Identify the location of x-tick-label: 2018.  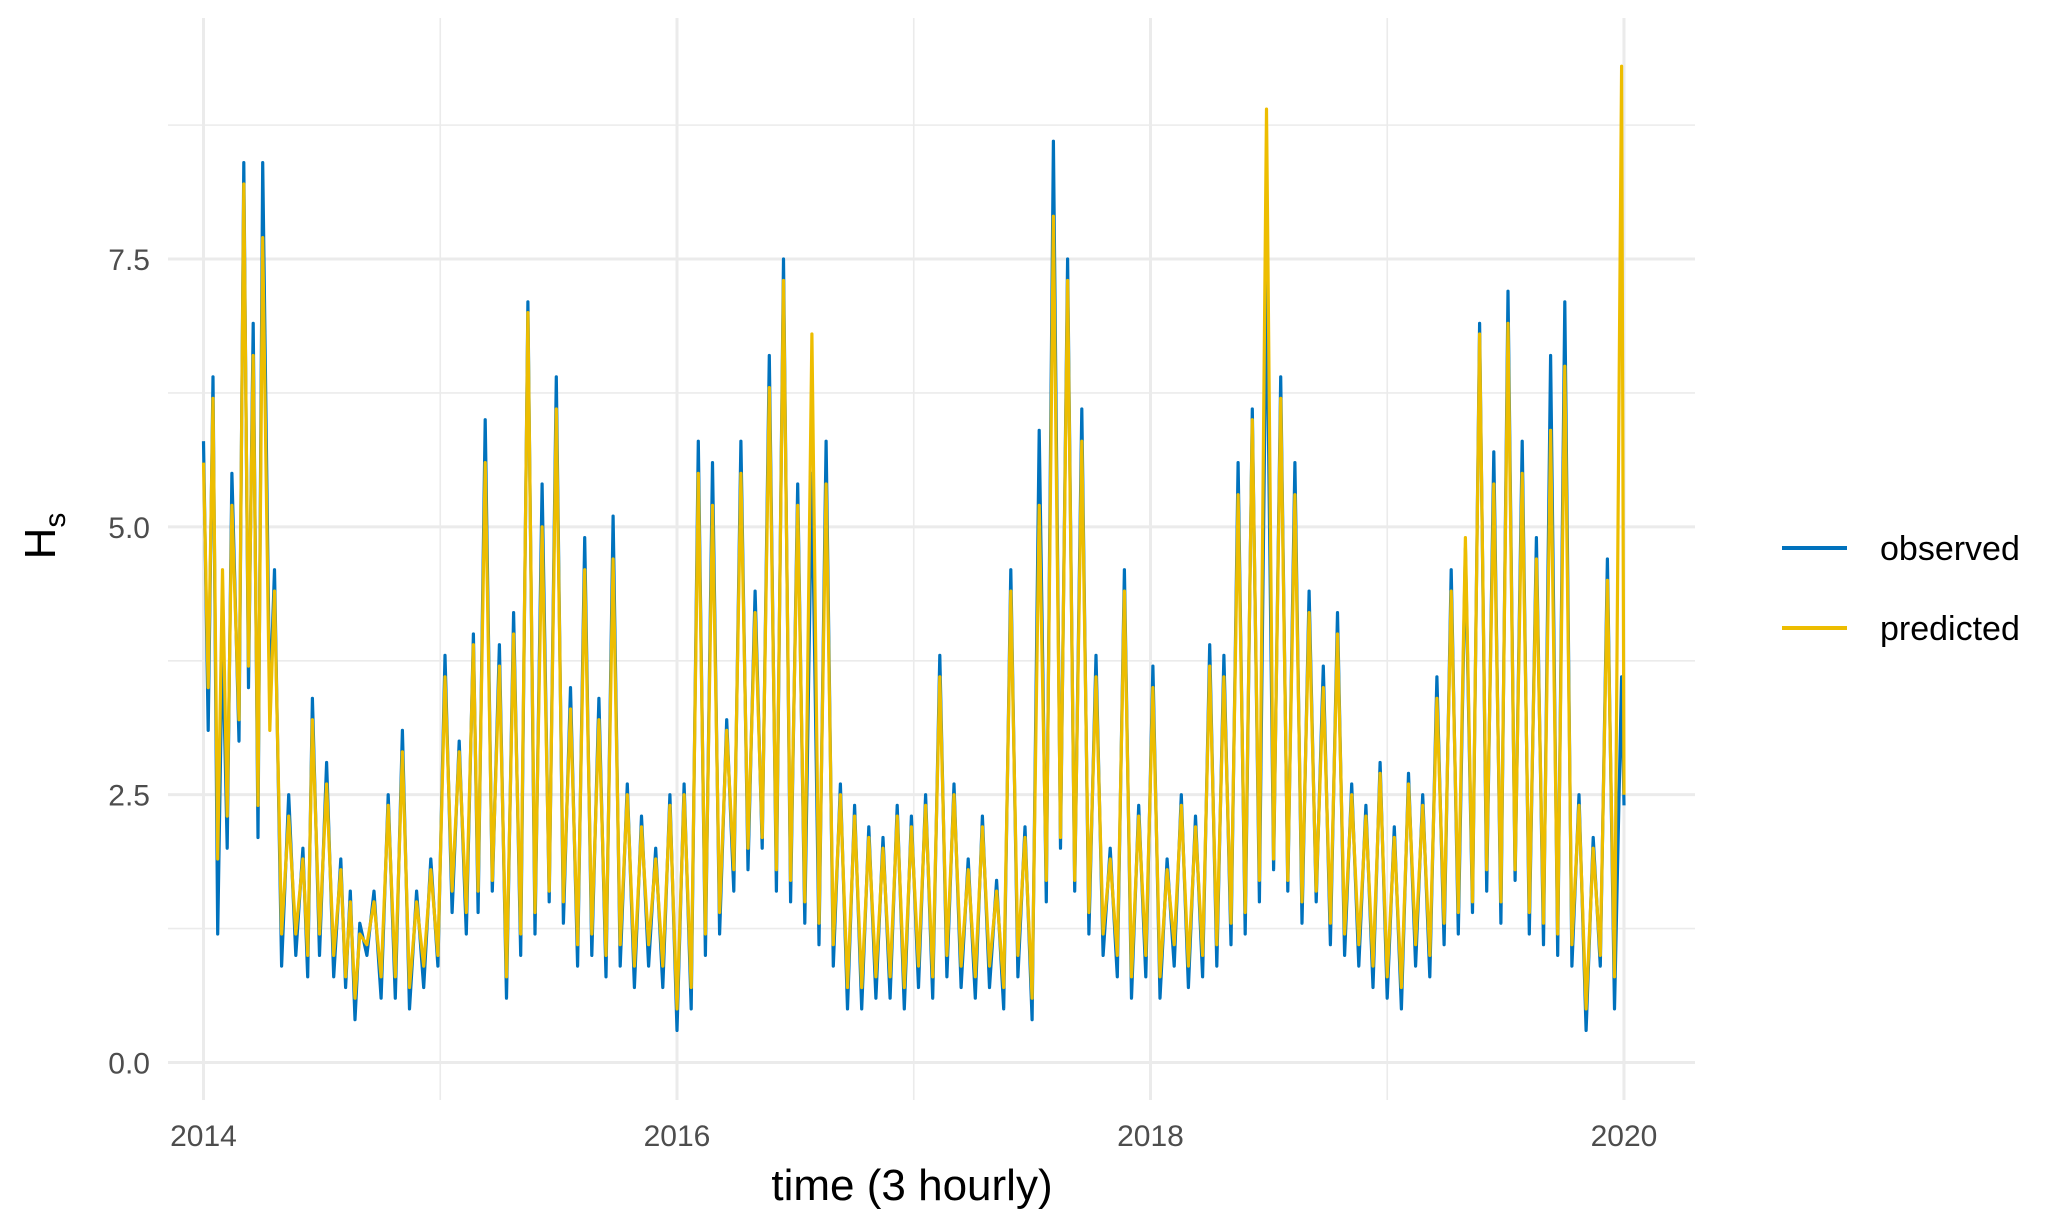
(1150, 1136).